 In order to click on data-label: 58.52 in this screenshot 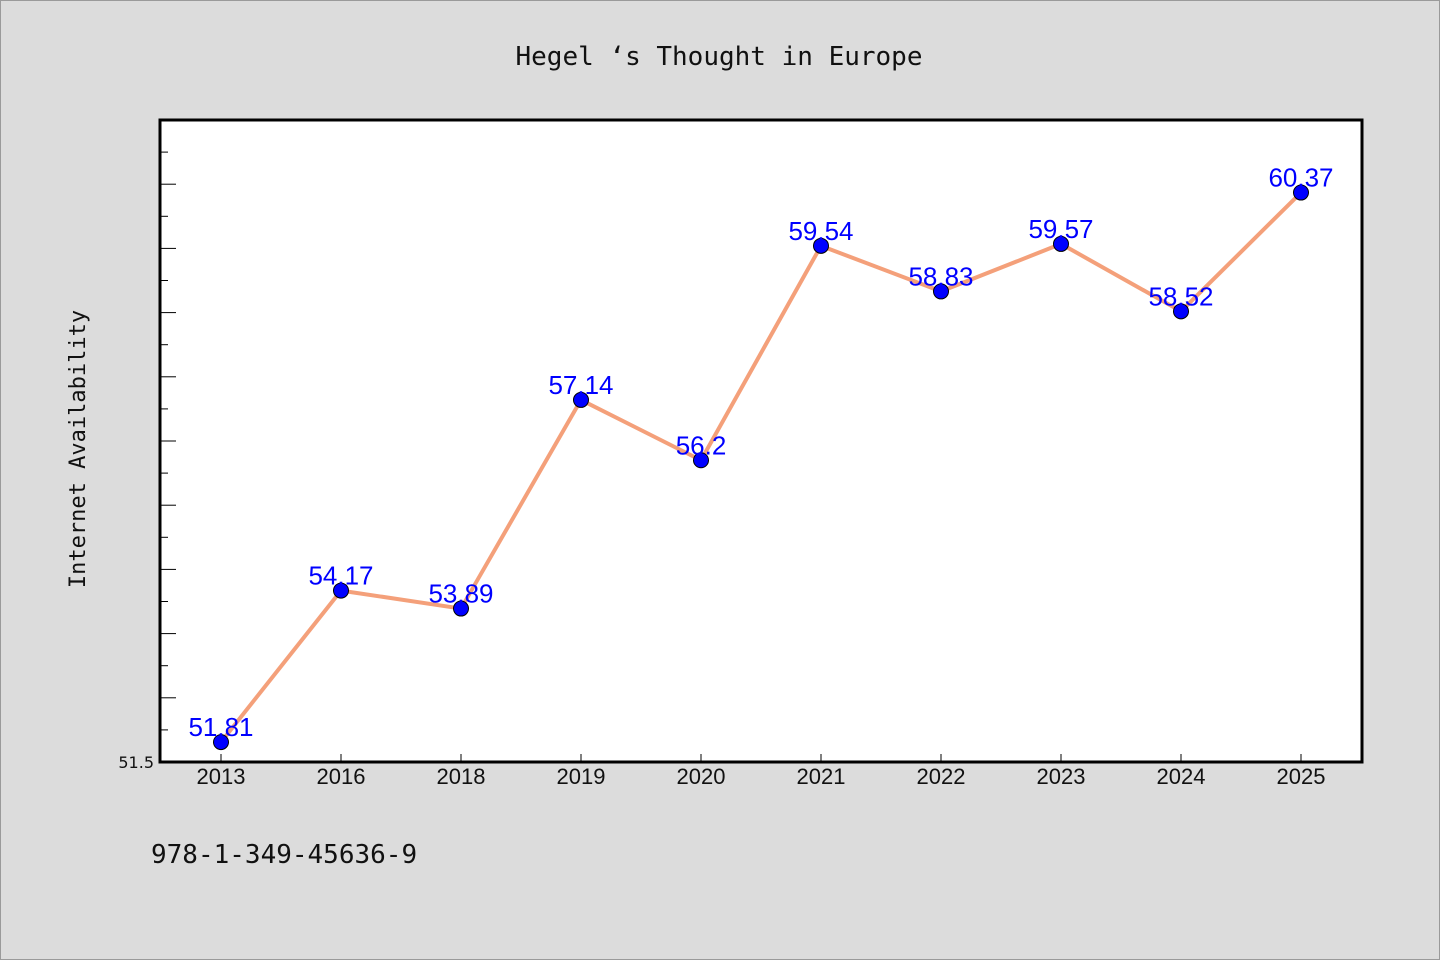, I will do `click(1180, 296)`.